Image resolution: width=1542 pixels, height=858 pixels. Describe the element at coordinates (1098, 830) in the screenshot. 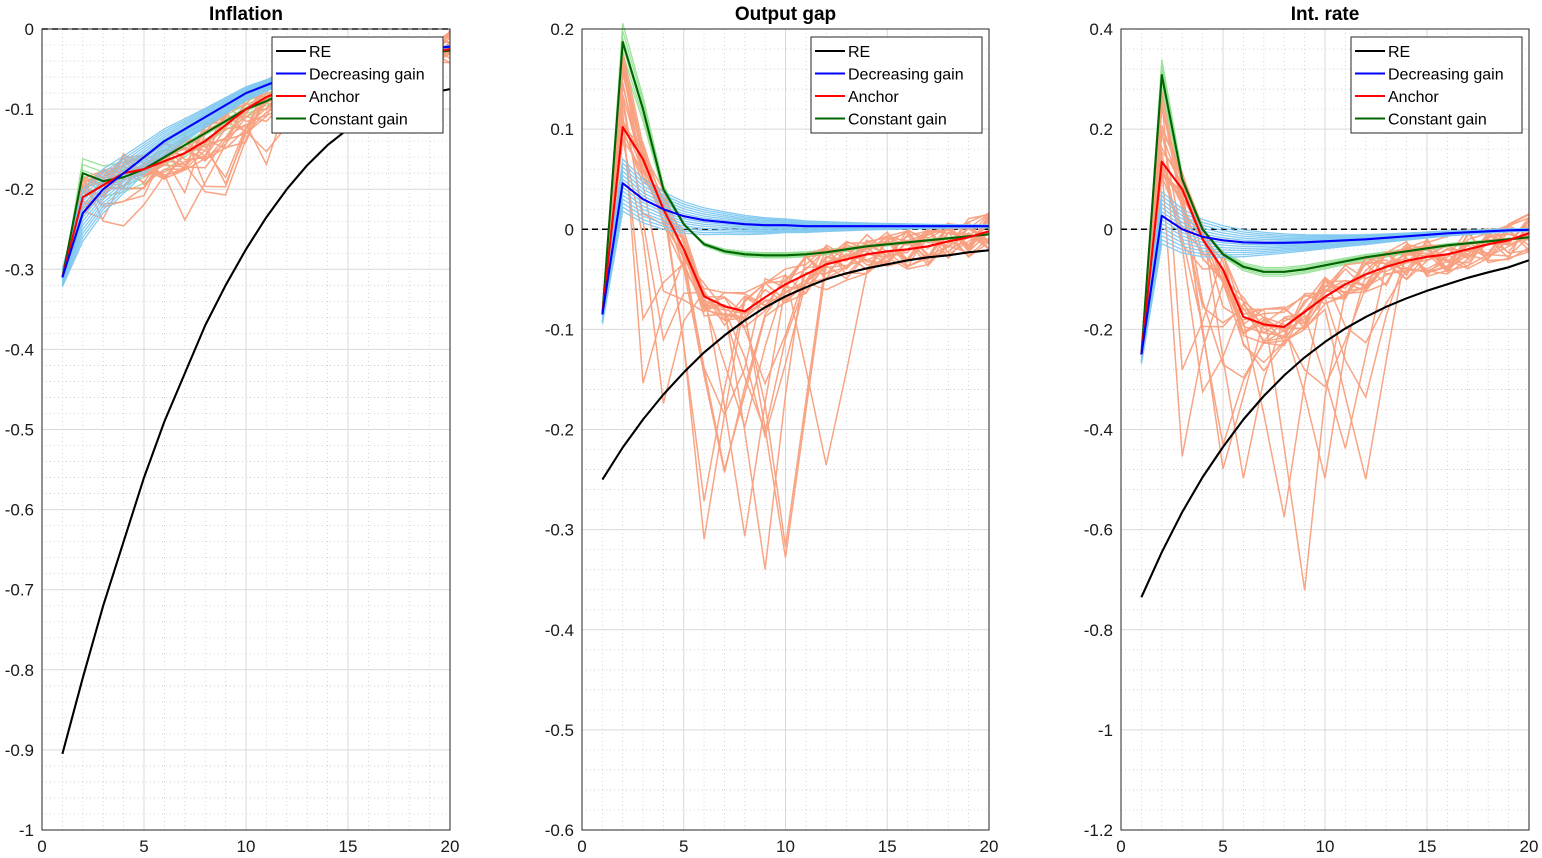

I see `y-tick-label: -1.2` at that location.